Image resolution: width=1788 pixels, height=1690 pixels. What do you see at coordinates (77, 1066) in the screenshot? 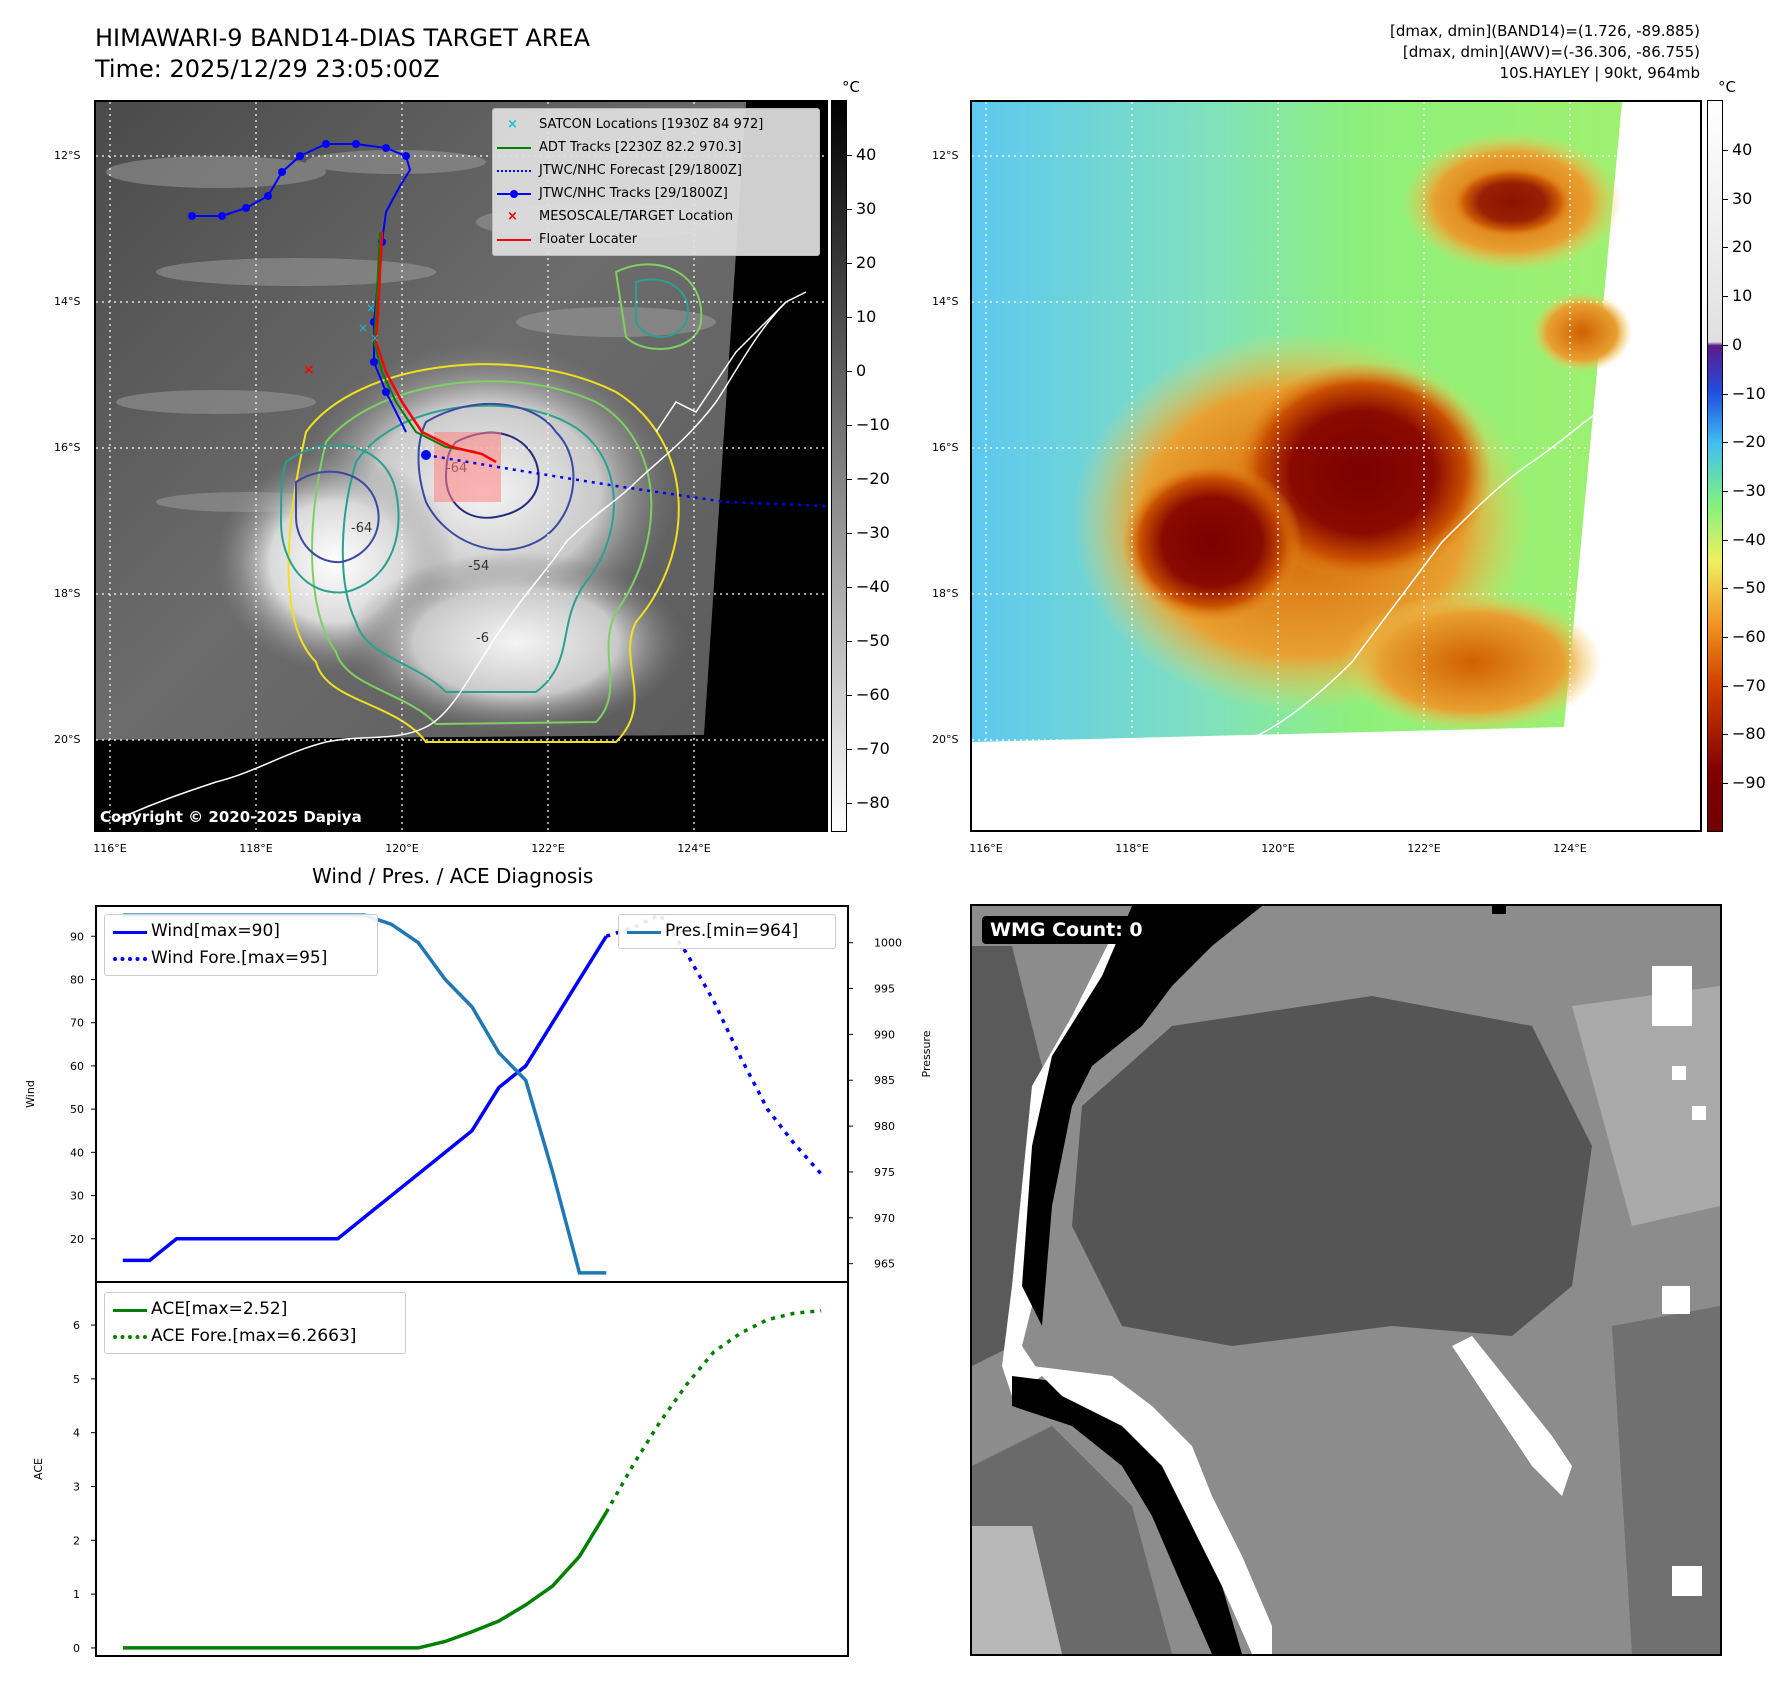
I see `wind-ytick-label: 60` at bounding box center [77, 1066].